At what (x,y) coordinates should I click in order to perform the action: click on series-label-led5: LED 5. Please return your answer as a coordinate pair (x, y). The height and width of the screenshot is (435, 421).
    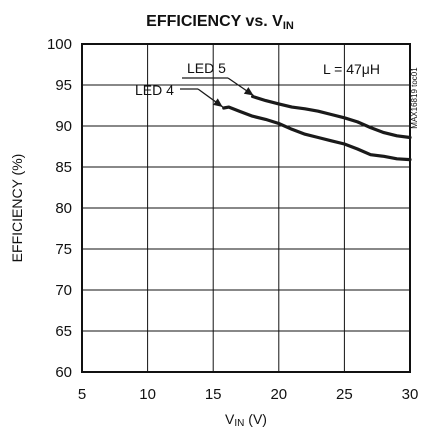
    Looking at the image, I should click on (206, 68).